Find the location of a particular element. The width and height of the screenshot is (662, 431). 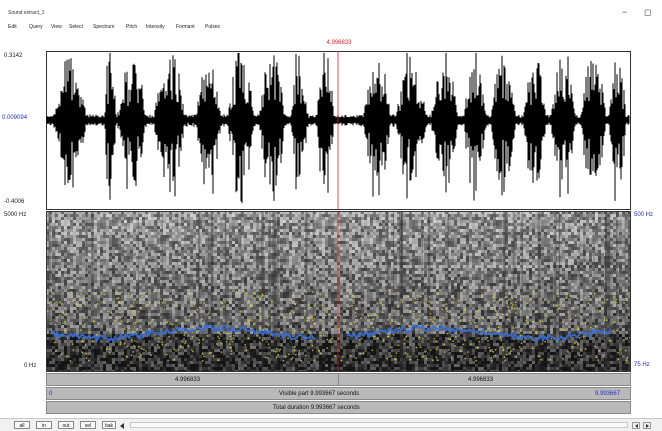

right-segment-duration: 4.996833 is located at coordinates (480, 380).